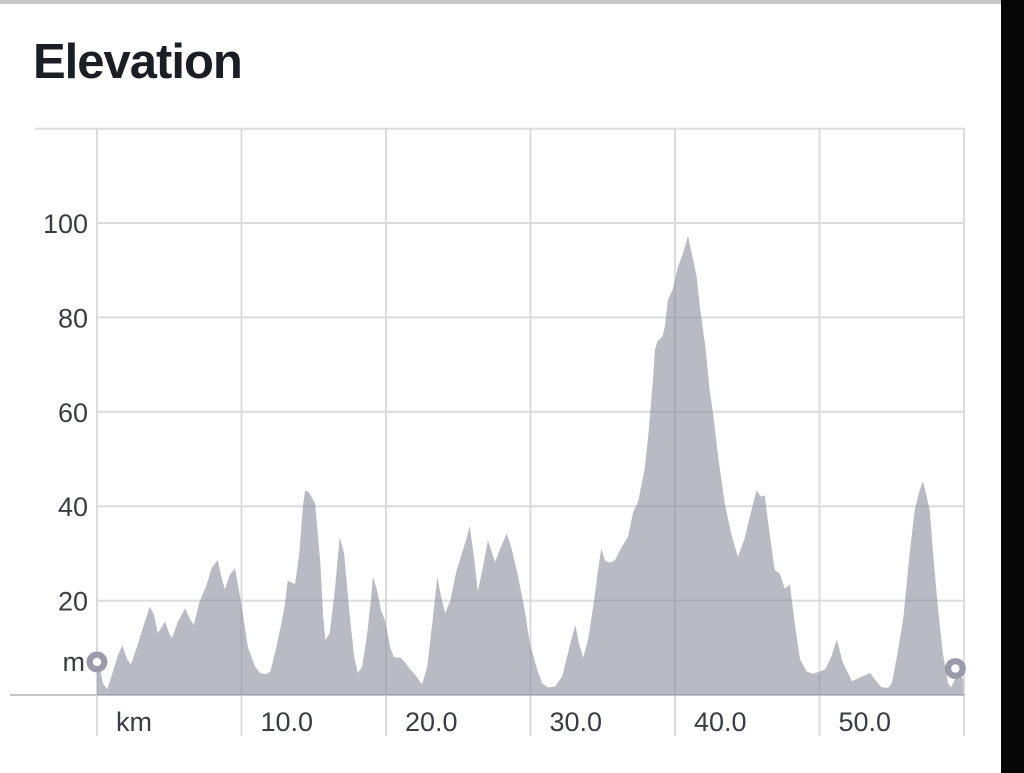 The width and height of the screenshot is (1024, 773). What do you see at coordinates (73, 413) in the screenshot?
I see `y-axis-tick-label: 60` at bounding box center [73, 413].